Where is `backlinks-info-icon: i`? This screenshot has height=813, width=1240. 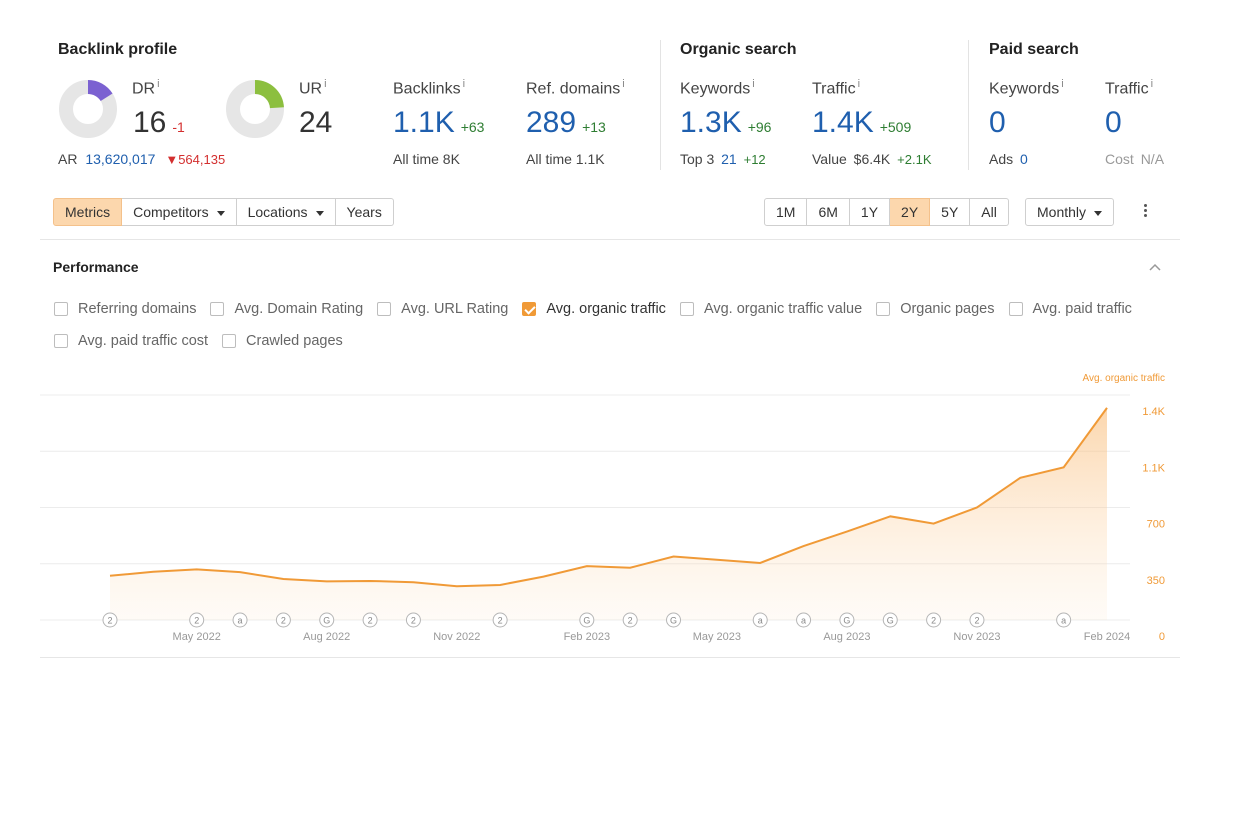
backlinks-info-icon: i is located at coordinates (464, 84).